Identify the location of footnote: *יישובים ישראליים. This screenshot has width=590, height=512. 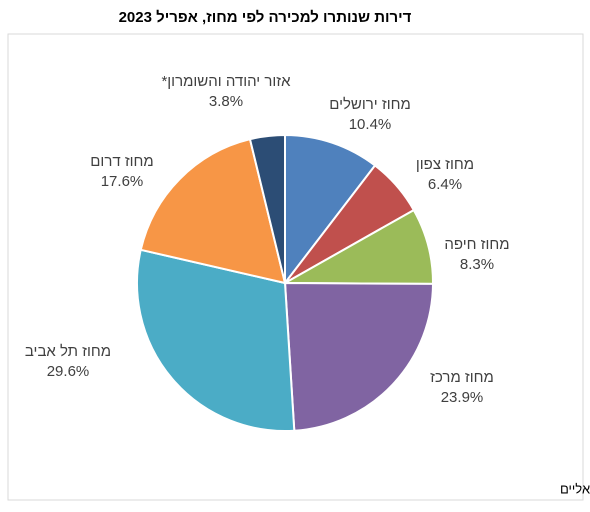
(575, 488).